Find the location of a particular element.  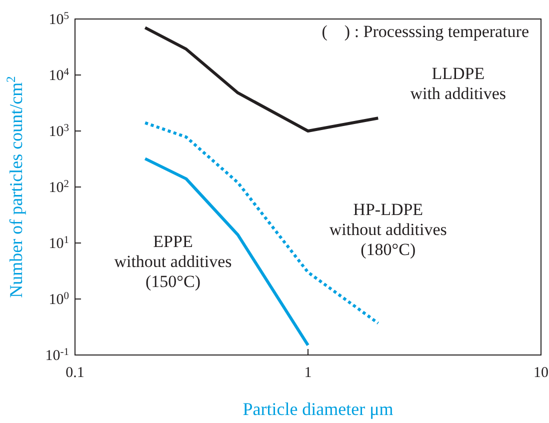

text: LLDPE with additives is located at coordinates (458, 84).